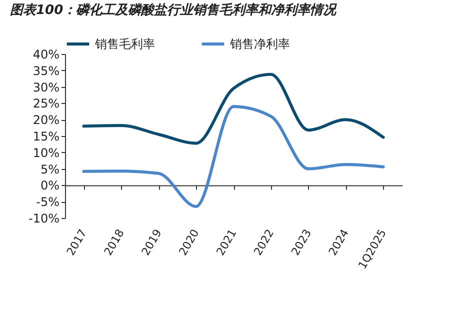  What do you see at coordinates (174, 10) in the screenshot?
I see `chart-title: 图表100：磷化工及磷酸盐行业销售毛利率和净利率情况` at bounding box center [174, 10].